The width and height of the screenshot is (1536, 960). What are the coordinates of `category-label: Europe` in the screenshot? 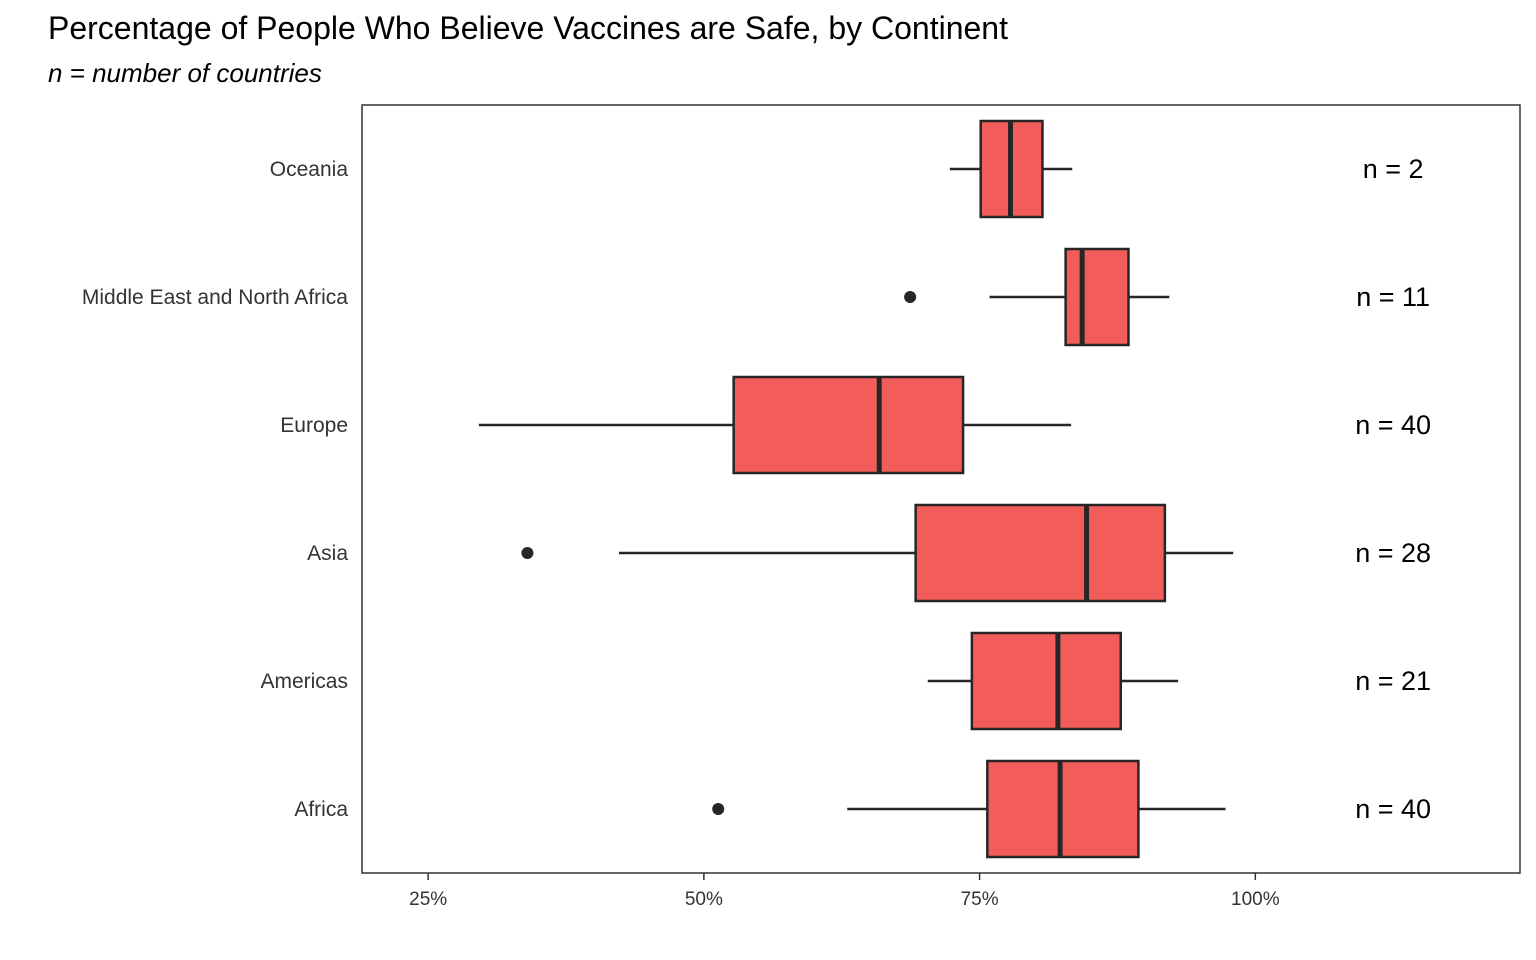 It's located at (314, 425).